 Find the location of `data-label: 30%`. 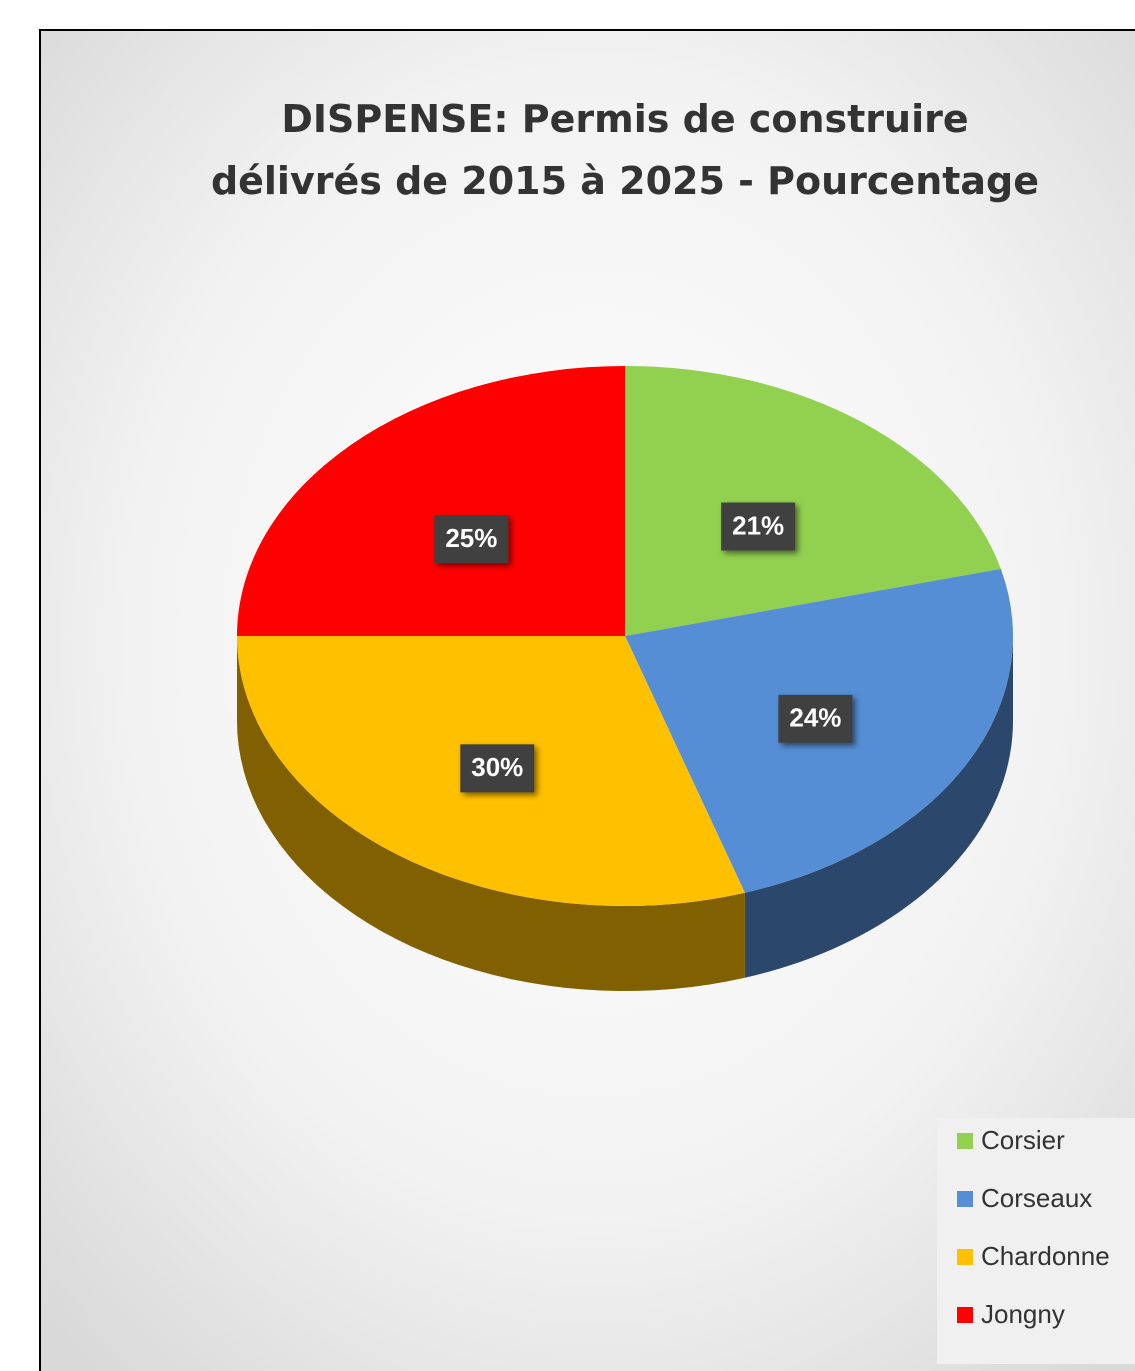

data-label: 30% is located at coordinates (497, 767).